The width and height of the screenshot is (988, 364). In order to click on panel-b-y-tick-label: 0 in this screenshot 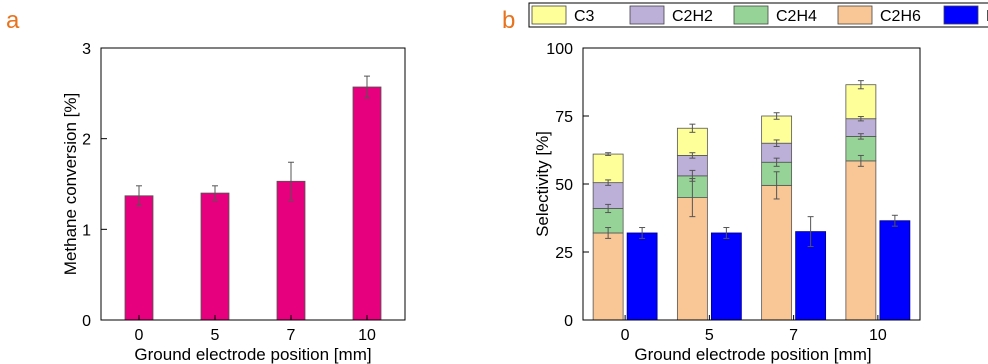, I will do `click(568, 321)`.